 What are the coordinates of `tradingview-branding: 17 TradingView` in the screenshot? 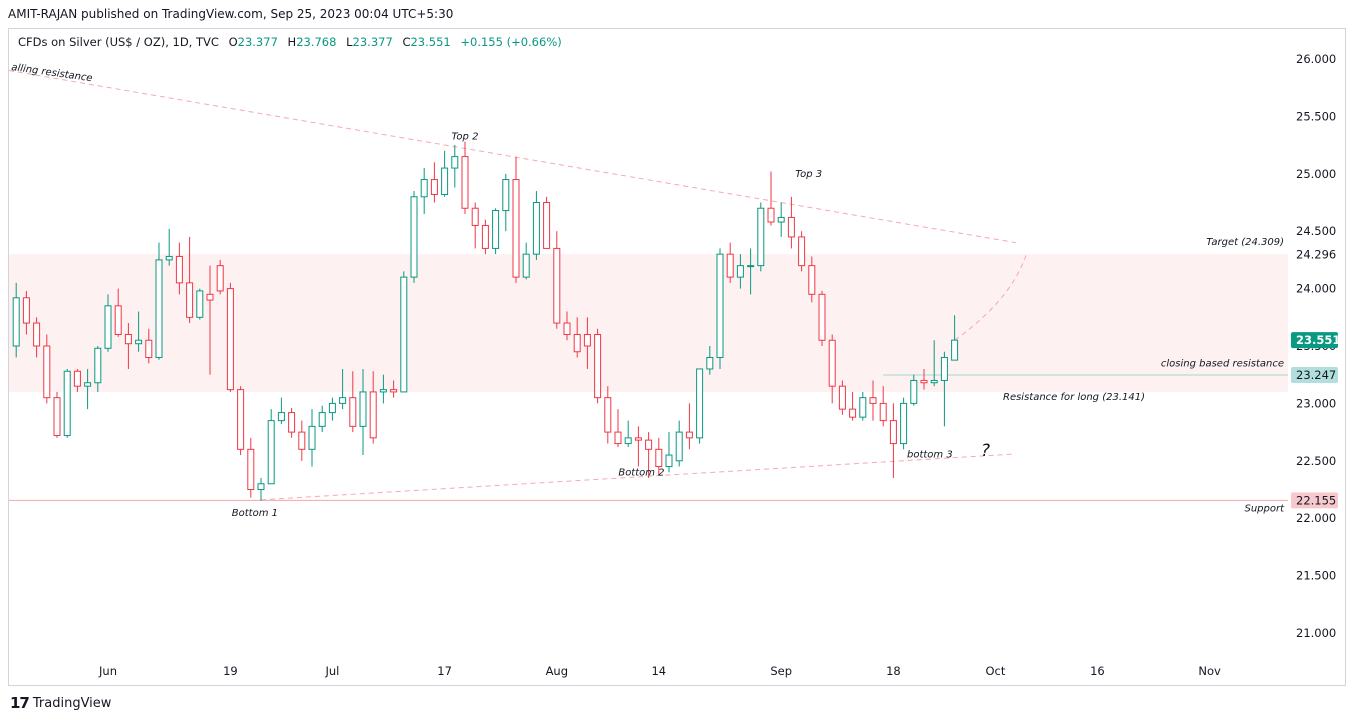 It's located at (60, 703).